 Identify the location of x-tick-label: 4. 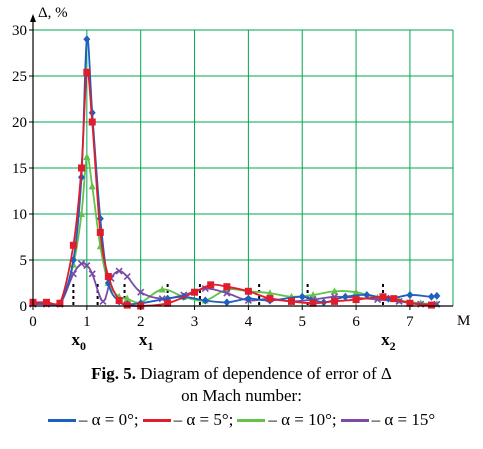
(249, 322).